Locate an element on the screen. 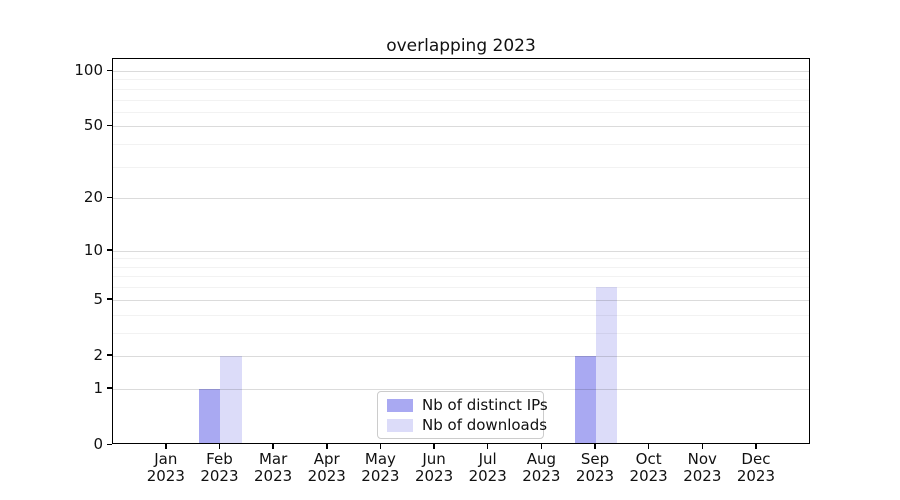 The image size is (900, 500). legend-label: Nb of downloads is located at coordinates (485, 425).